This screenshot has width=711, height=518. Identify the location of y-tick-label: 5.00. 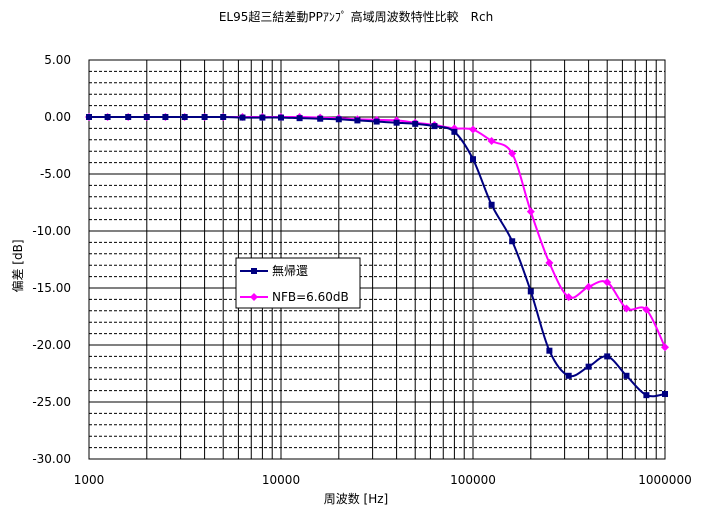
(57, 60).